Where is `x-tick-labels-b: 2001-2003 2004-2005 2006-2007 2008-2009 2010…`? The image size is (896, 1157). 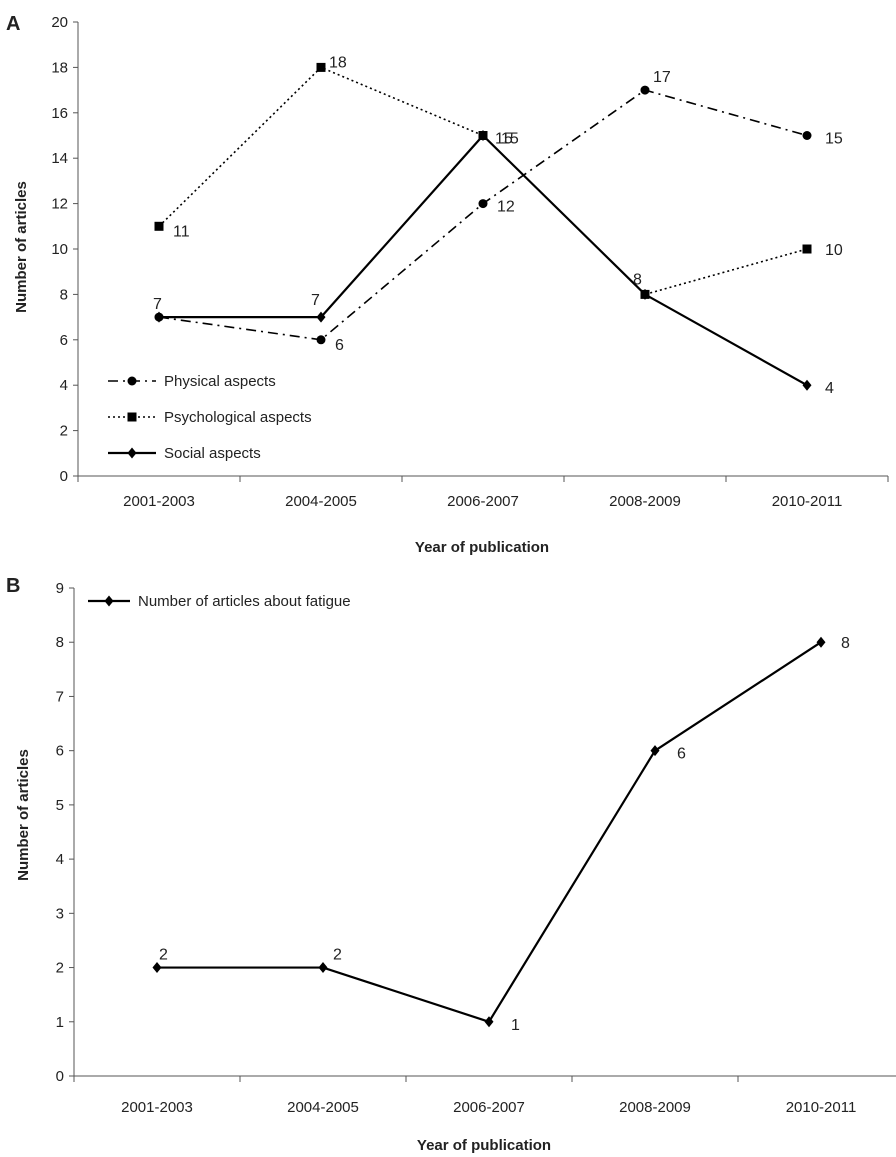
x-tick-labels-b: 2001-2003 2004-2005 2006-2007 2008-2009 2010… is located at coordinates (465, 1096).